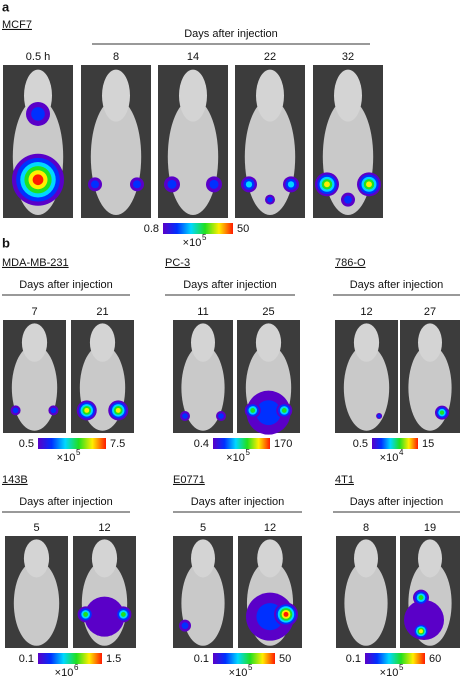  What do you see at coordinates (270, 57) in the screenshot?
I see `time-label: 22` at bounding box center [270, 57].